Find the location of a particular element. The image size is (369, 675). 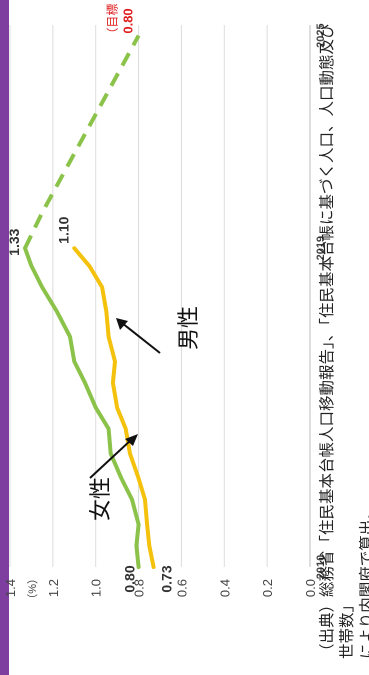

y-tick-label: 1.2 is located at coordinates (53, 588).